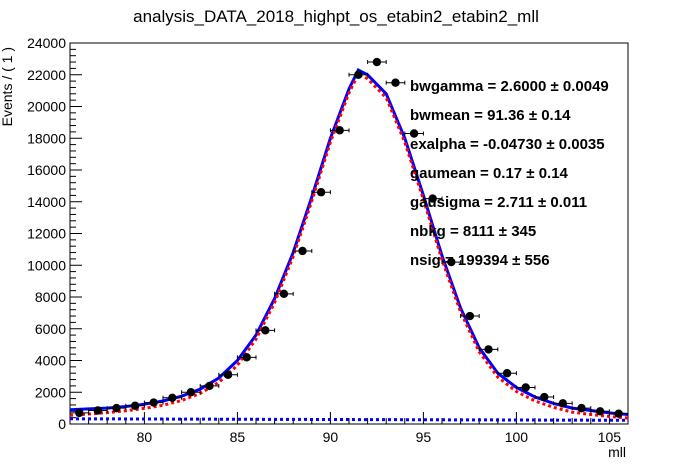  I want to click on y-tick-label: 0, so click(62, 424).